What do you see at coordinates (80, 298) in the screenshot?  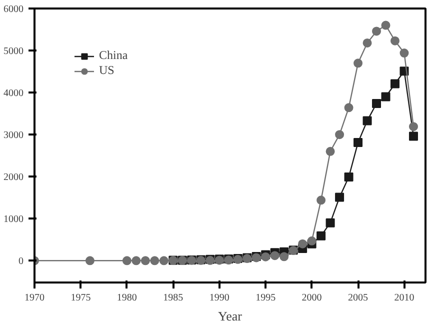 I see `x-tick-label: 1975` at bounding box center [80, 298].